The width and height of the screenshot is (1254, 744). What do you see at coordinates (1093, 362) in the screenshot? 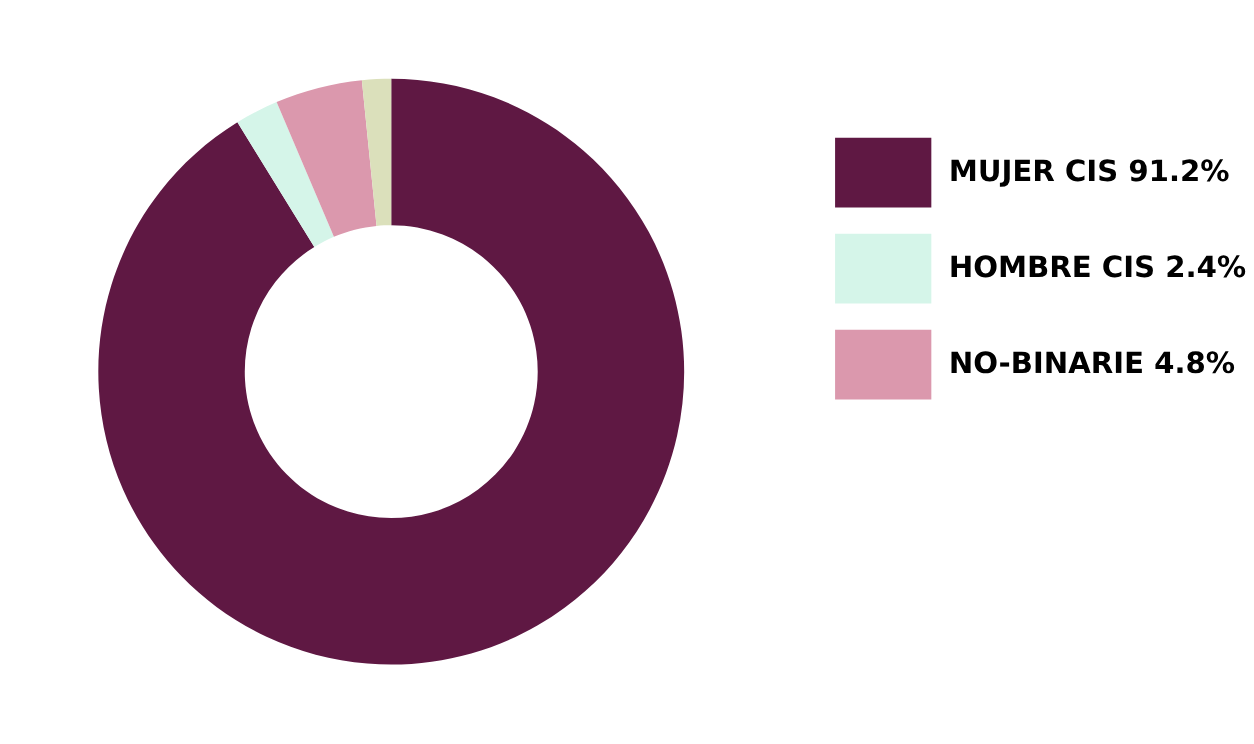
I see `legend-label: NO-BINARIE 4.8%` at bounding box center [1093, 362].